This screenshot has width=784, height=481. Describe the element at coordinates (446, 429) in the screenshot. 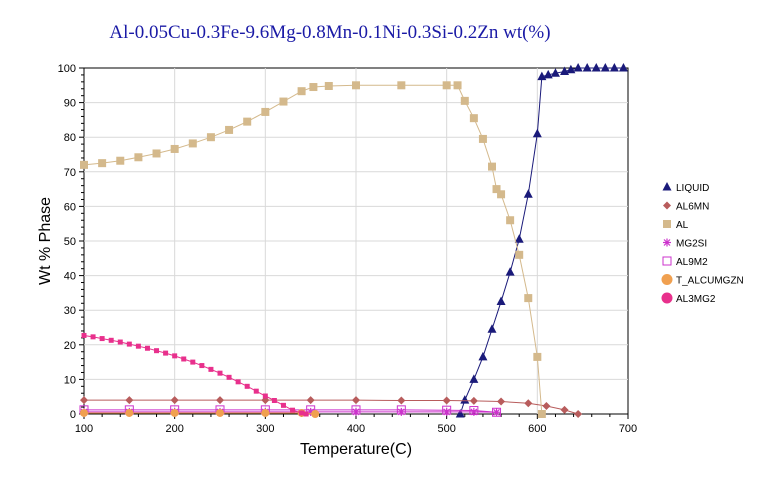

I see `x-tick-label: 500` at that location.